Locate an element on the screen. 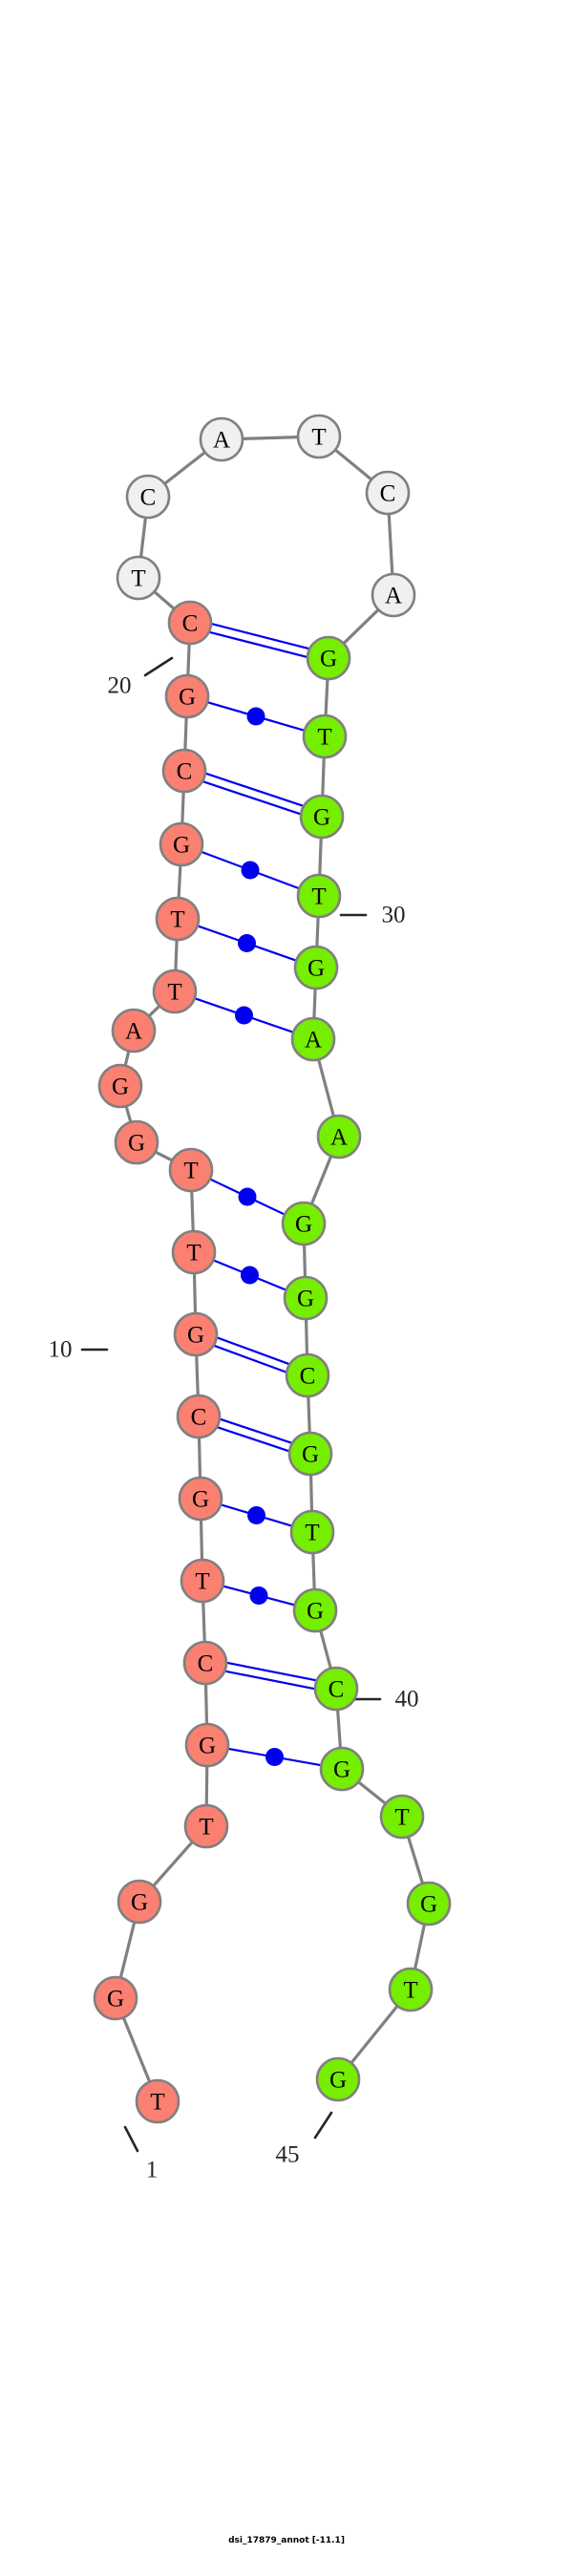 The image size is (573, 2576). wobble-pair-dot is located at coordinates (256, 1515).